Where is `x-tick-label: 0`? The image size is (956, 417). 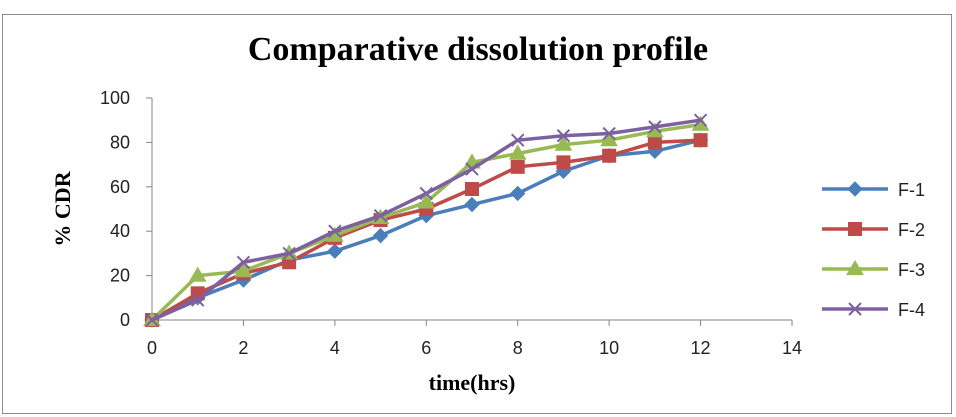 x-tick-label: 0 is located at coordinates (152, 348).